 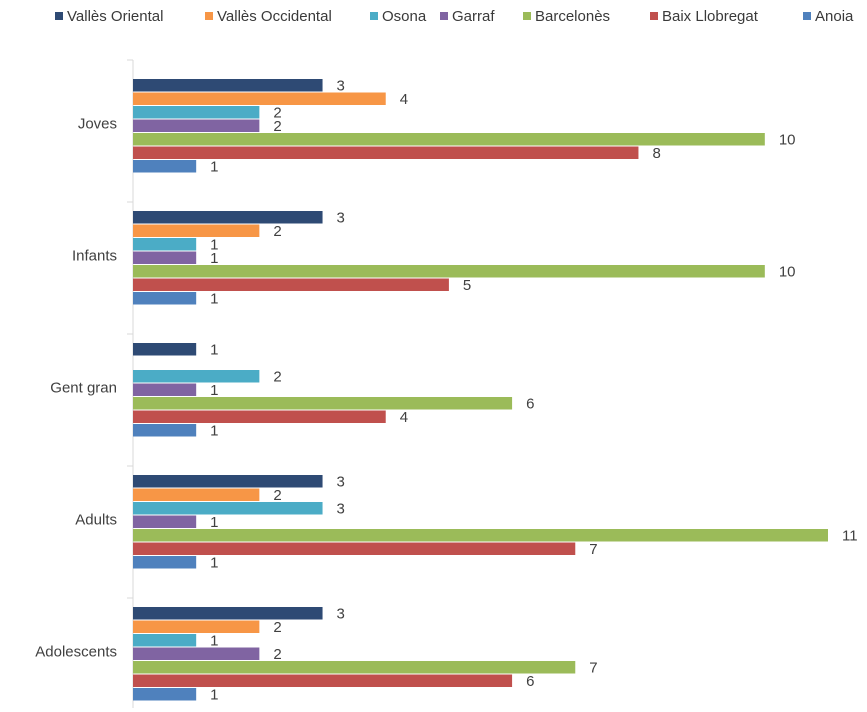 I want to click on data-label: 5, so click(x=467, y=285).